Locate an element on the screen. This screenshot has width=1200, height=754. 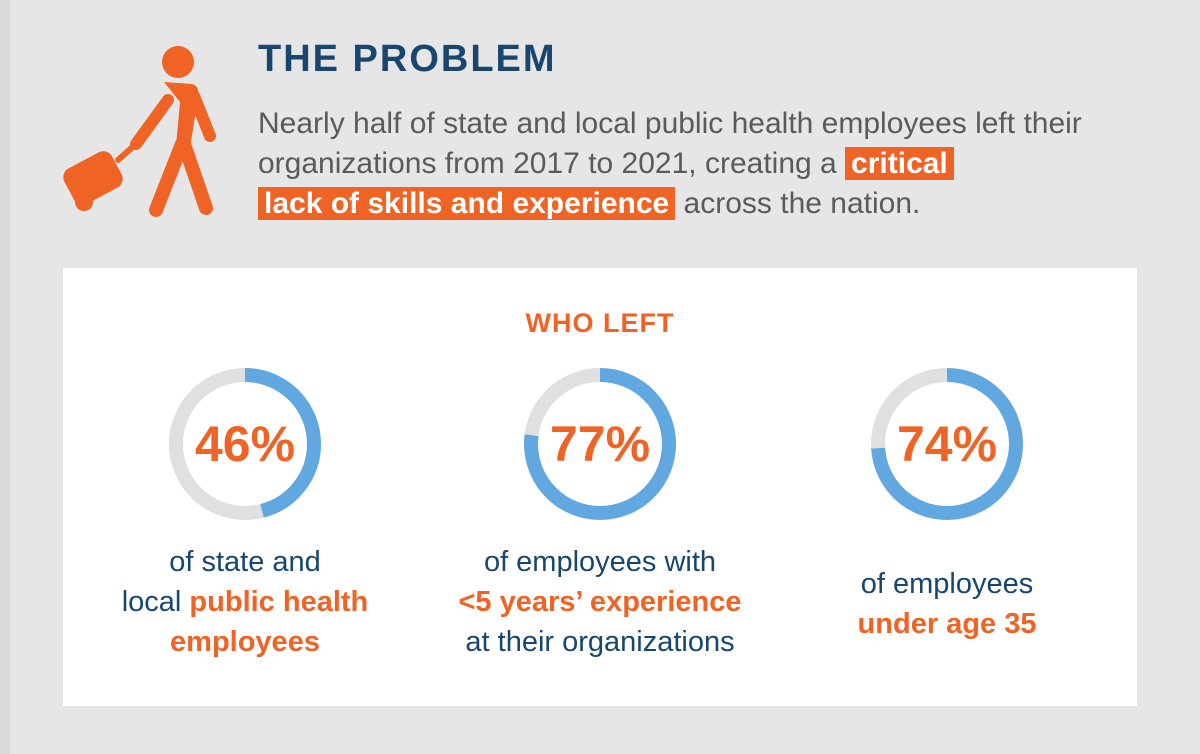
stat-value-77: 77% is located at coordinates (600, 444).